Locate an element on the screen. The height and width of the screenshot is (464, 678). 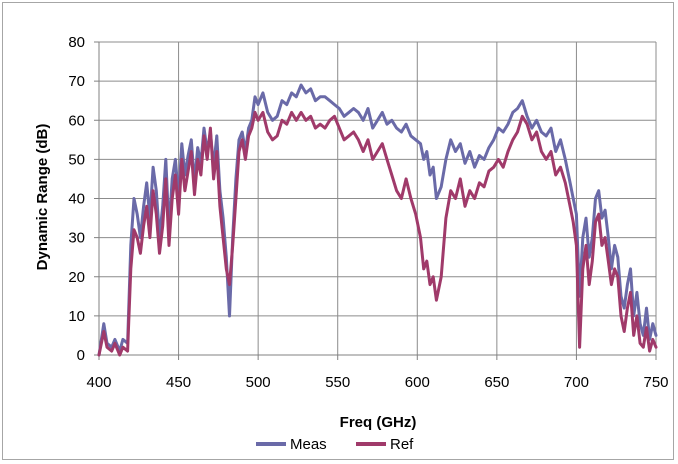
legend: Meas Ref is located at coordinates (335, 444).